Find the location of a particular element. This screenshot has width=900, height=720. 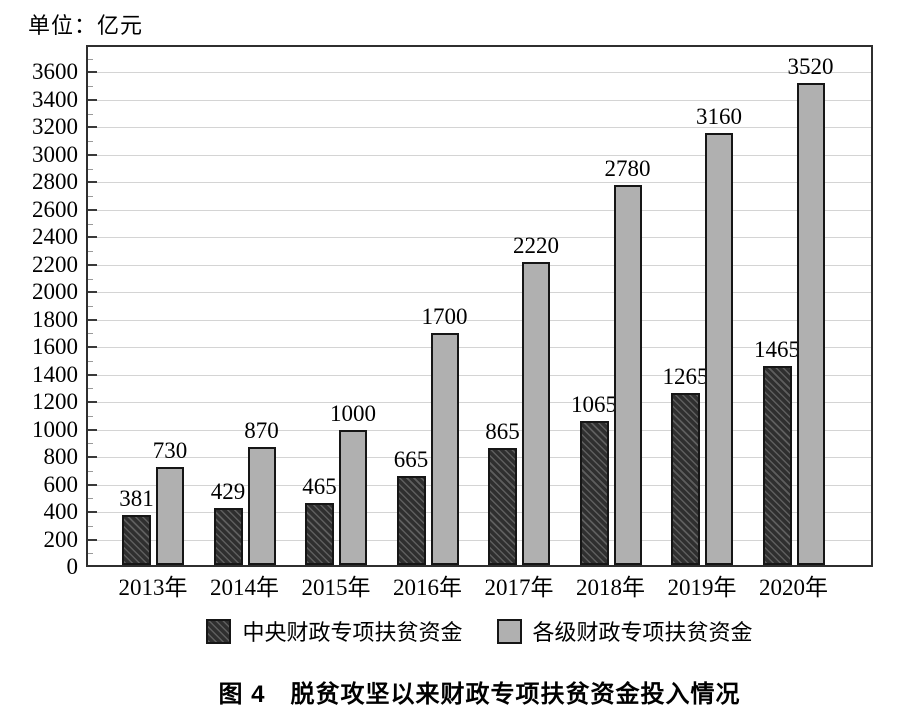

x-tick-label: 2016年 is located at coordinates (427, 587).